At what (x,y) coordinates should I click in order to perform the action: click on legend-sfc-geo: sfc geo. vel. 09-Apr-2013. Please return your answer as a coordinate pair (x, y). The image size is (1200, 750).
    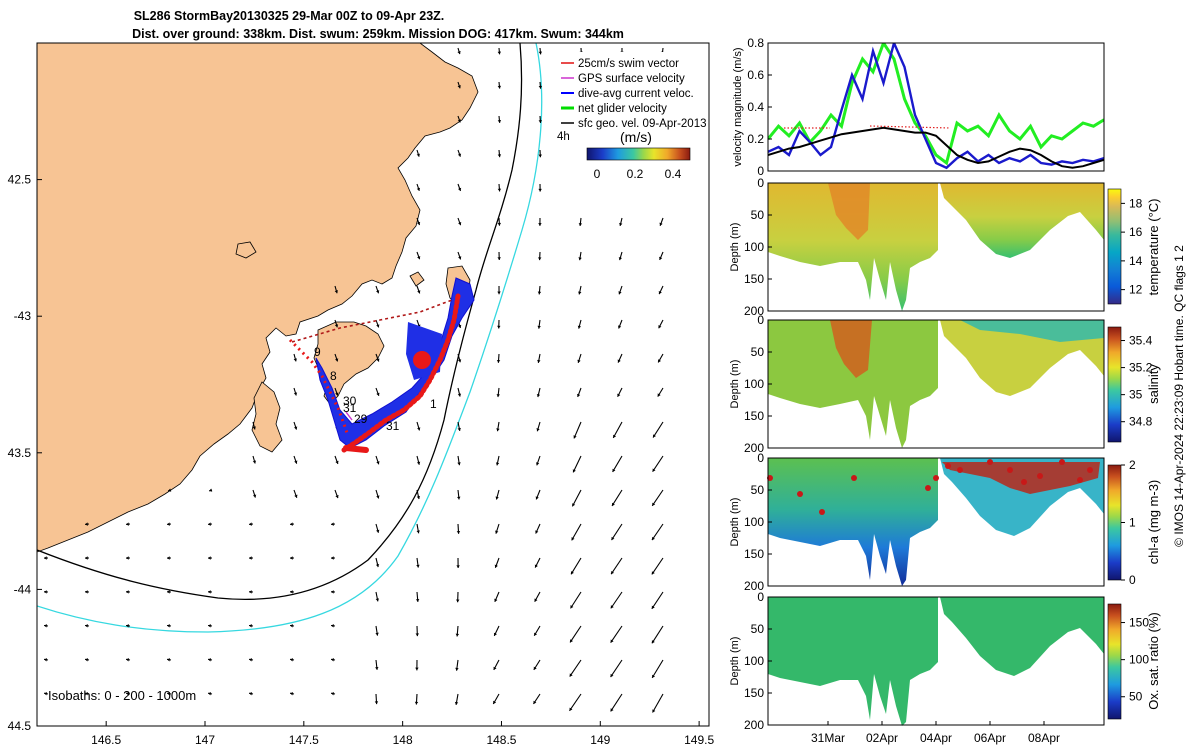
    Looking at the image, I should click on (642, 124).